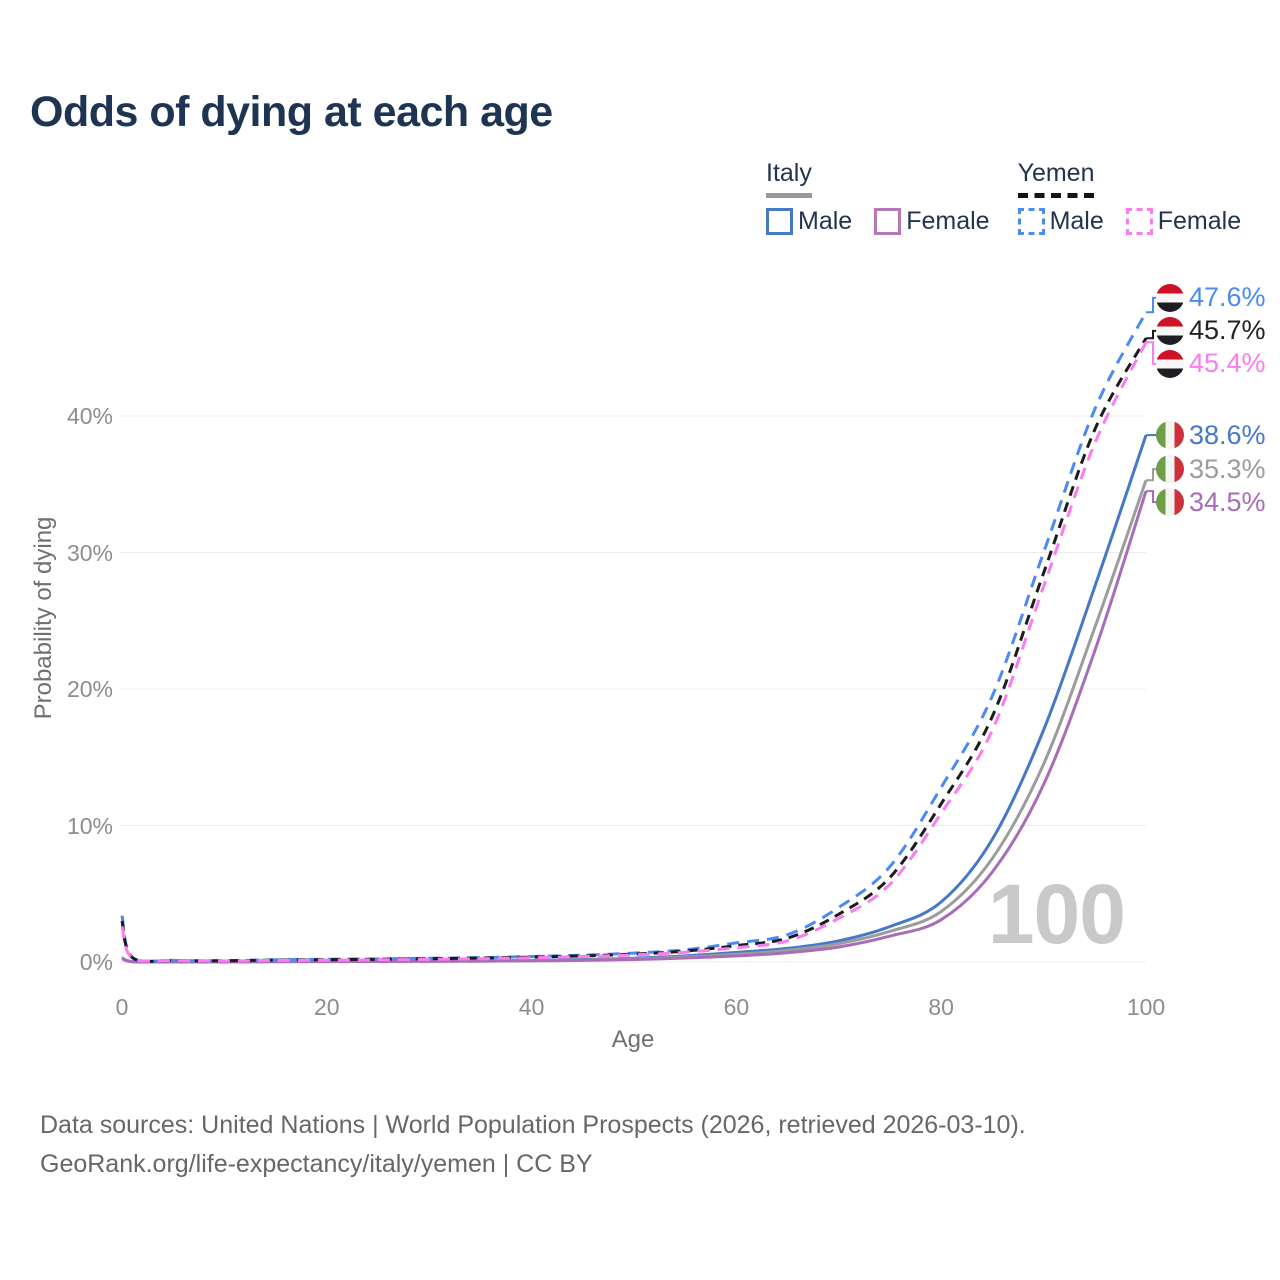 This screenshot has height=1280, width=1280. Describe the element at coordinates (633, 1039) in the screenshot. I see `x-axis-title: Age` at that location.